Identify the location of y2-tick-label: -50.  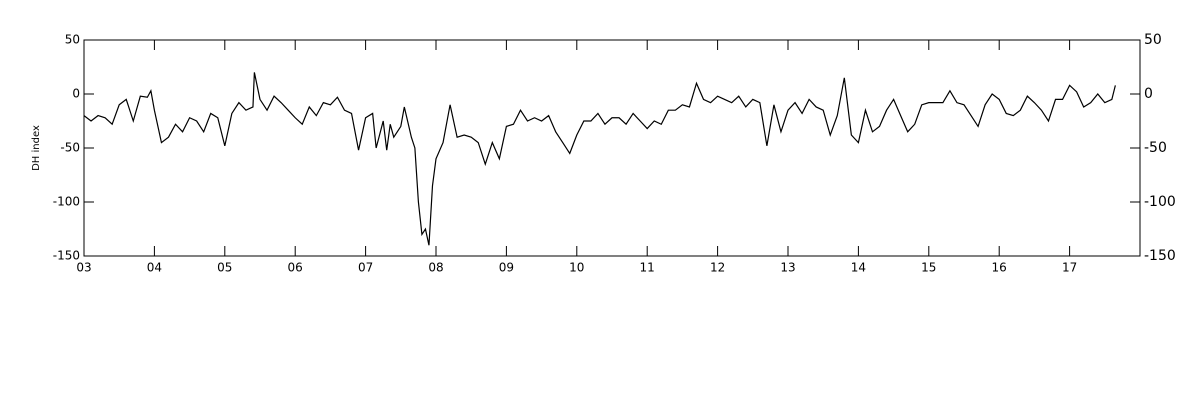
(1155, 148).